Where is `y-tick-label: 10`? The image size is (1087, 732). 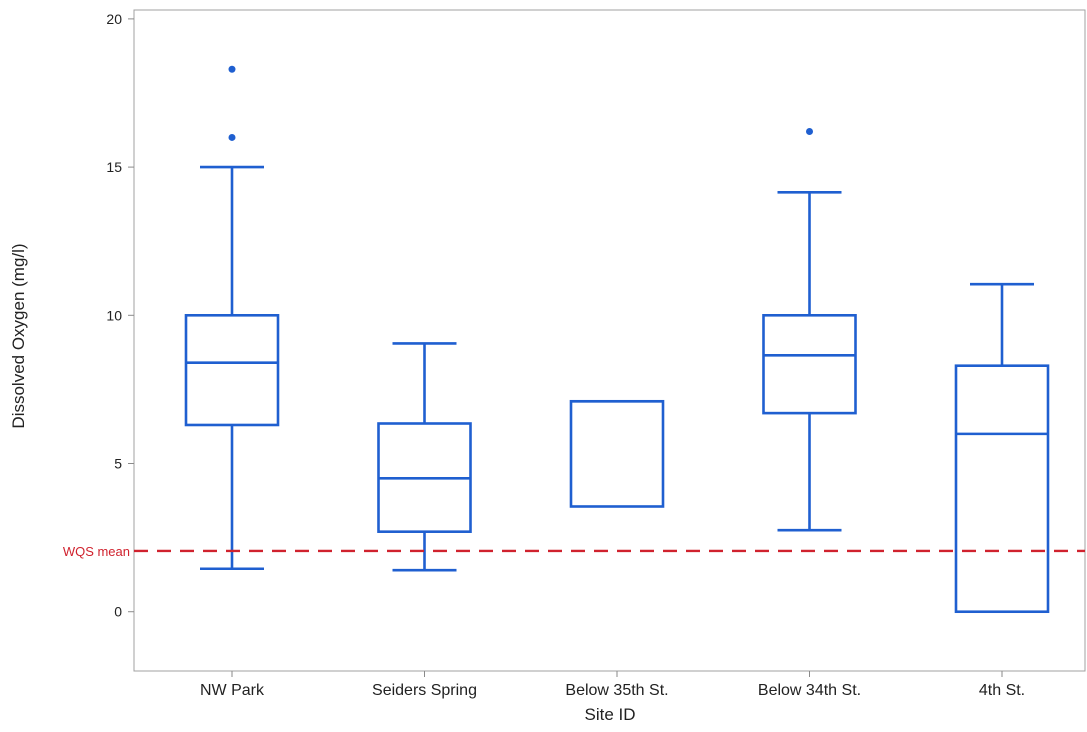
y-tick-label: 10 is located at coordinates (114, 315).